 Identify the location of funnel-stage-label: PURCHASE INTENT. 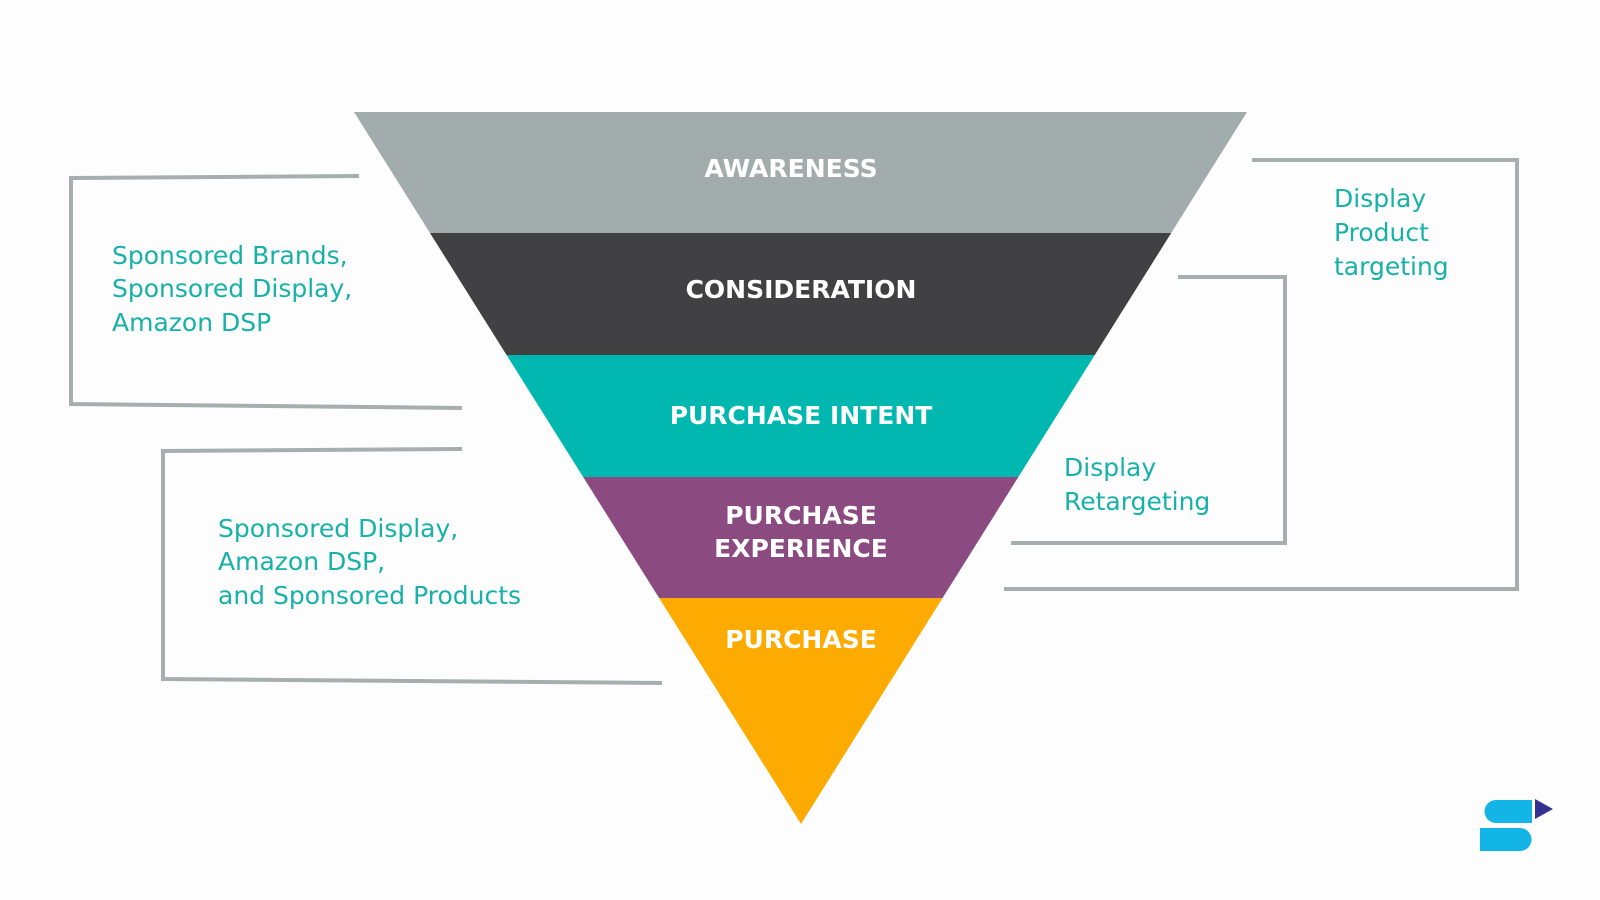
(801, 415).